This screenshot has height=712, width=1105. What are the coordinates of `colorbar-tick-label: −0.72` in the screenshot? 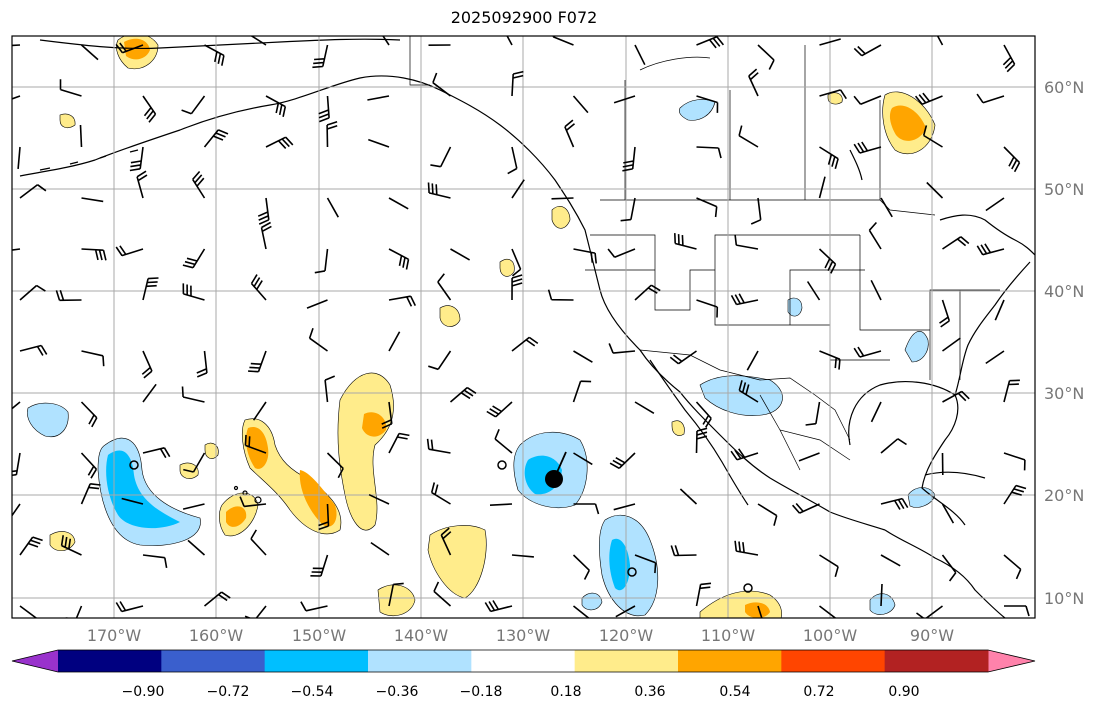 It's located at (228, 692).